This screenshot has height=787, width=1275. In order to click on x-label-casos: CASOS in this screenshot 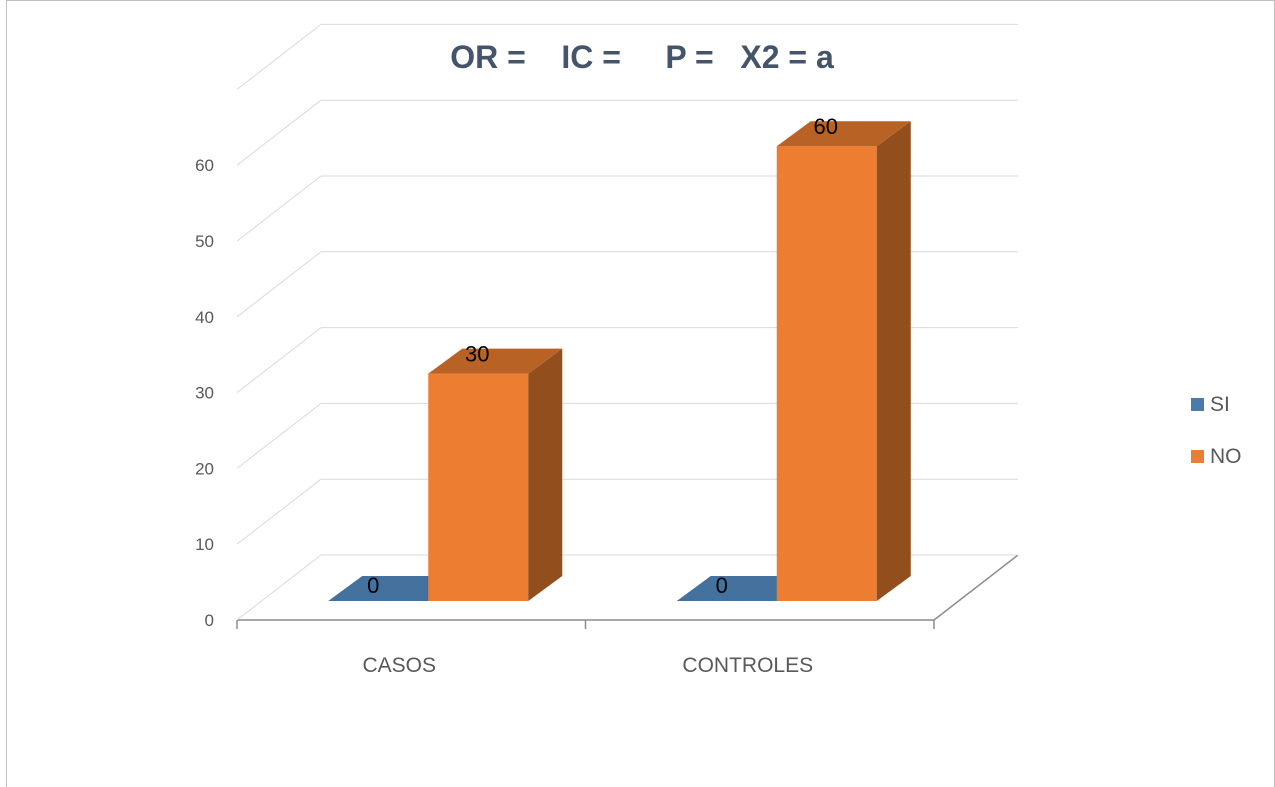, I will do `click(399, 665)`.